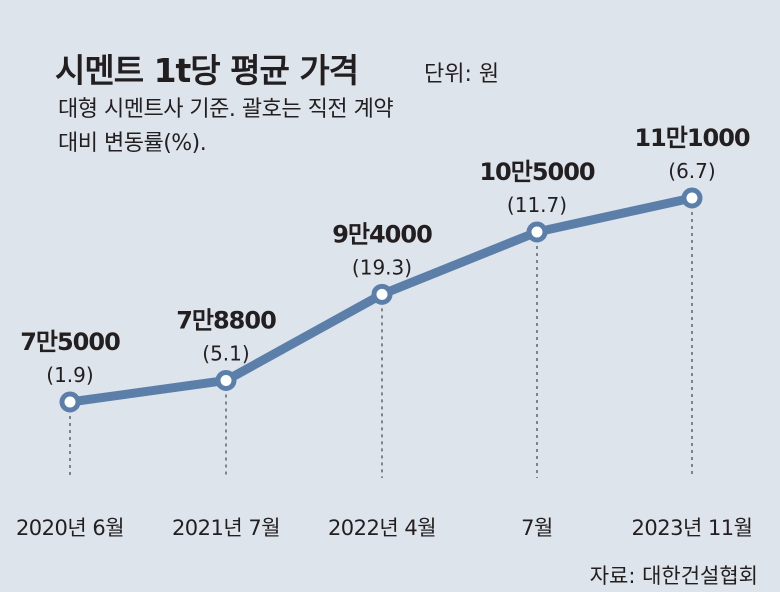 This screenshot has height=592, width=780. Describe the element at coordinates (226, 127) in the screenshot. I see `chart-subtitle: 대형 시멘트사 기준. 괄호는 직전 계약 대비 변동률(%).` at that location.